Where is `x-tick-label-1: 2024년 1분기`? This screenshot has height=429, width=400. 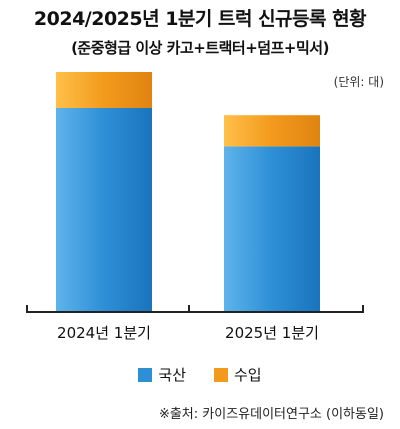 x-tick-label-1: 2024년 1분기 is located at coordinates (104, 333).